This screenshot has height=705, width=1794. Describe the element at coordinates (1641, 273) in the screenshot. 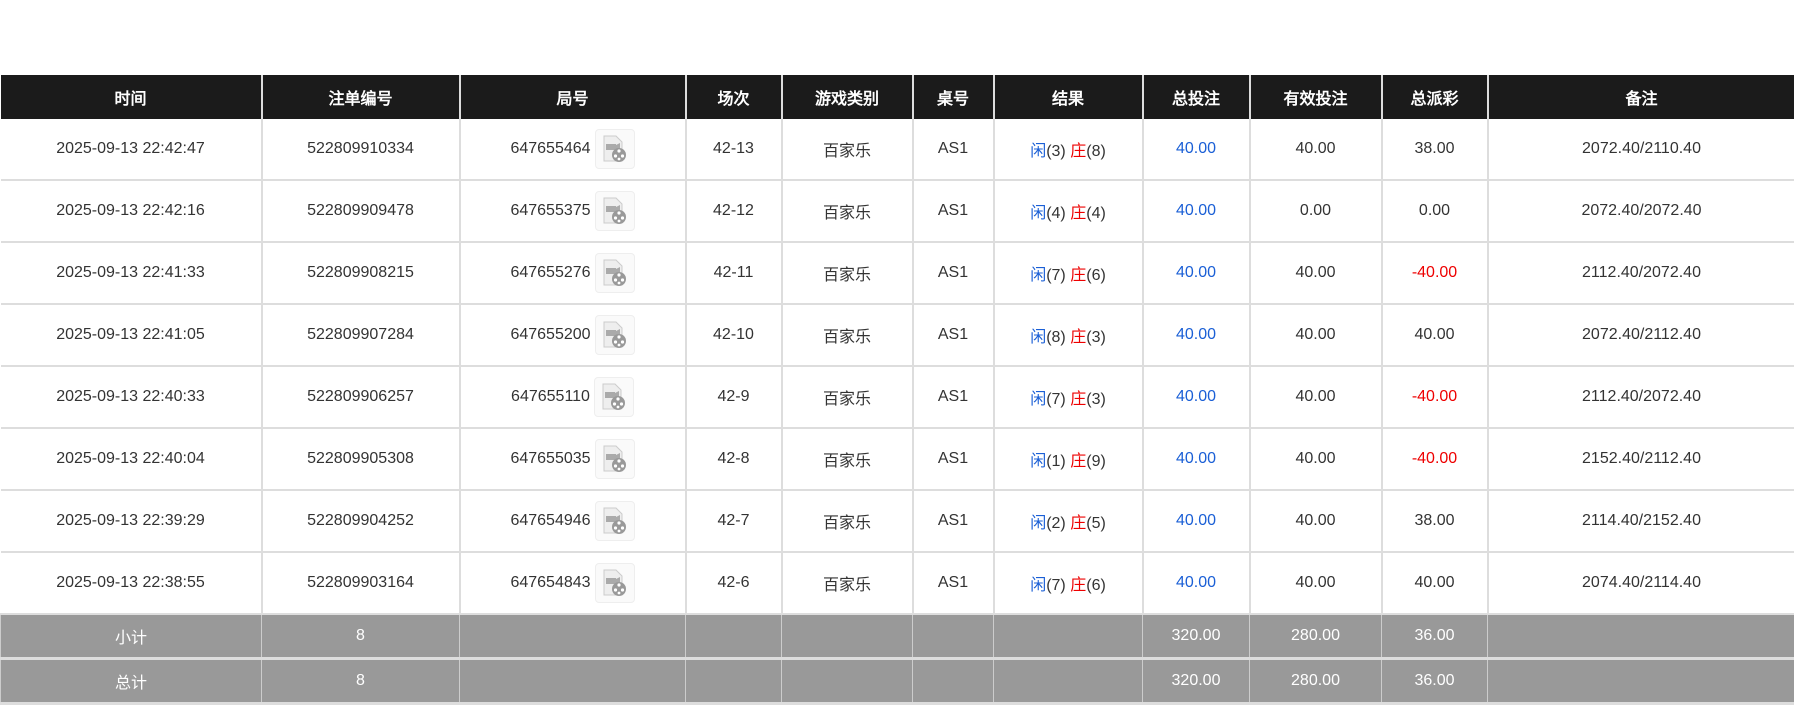

I see `note-cell: 2112.40/2072.40` at that location.